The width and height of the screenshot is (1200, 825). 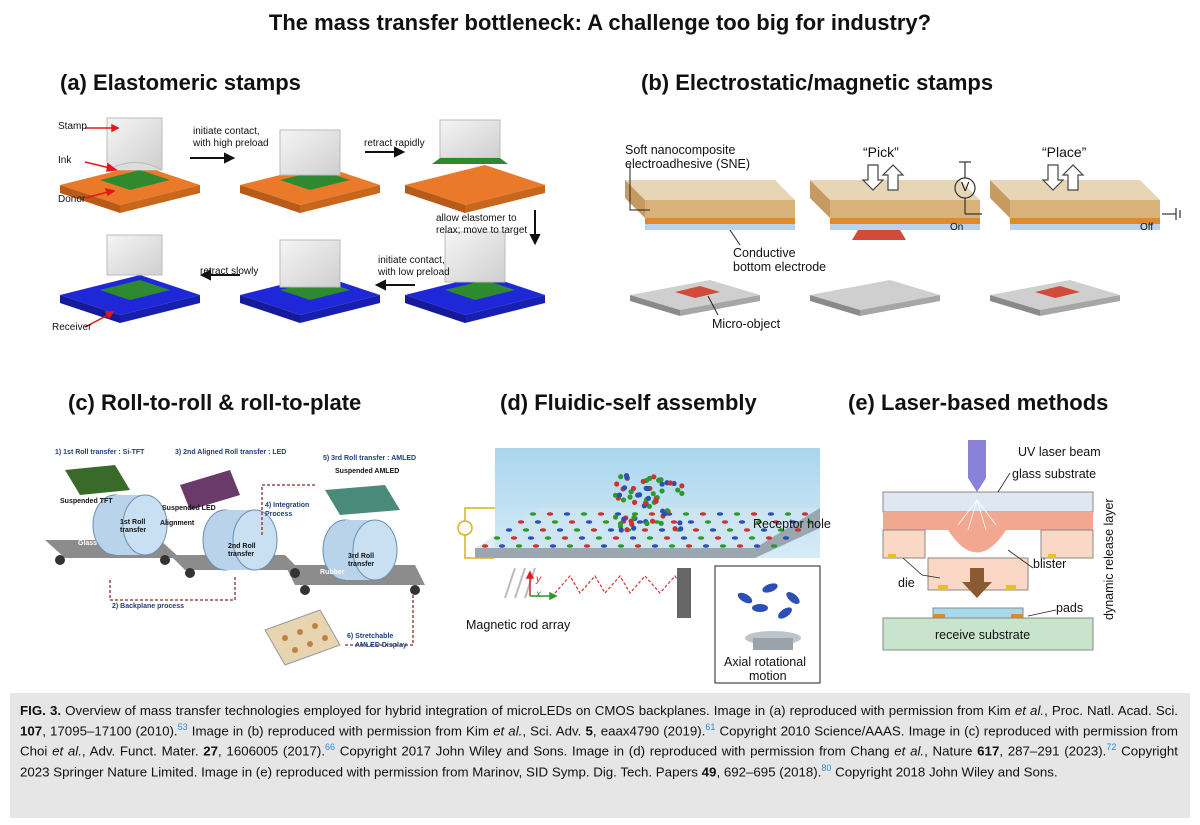 What do you see at coordinates (302, 222) in the screenshot?
I see `panel-a-illustration` at bounding box center [302, 222].